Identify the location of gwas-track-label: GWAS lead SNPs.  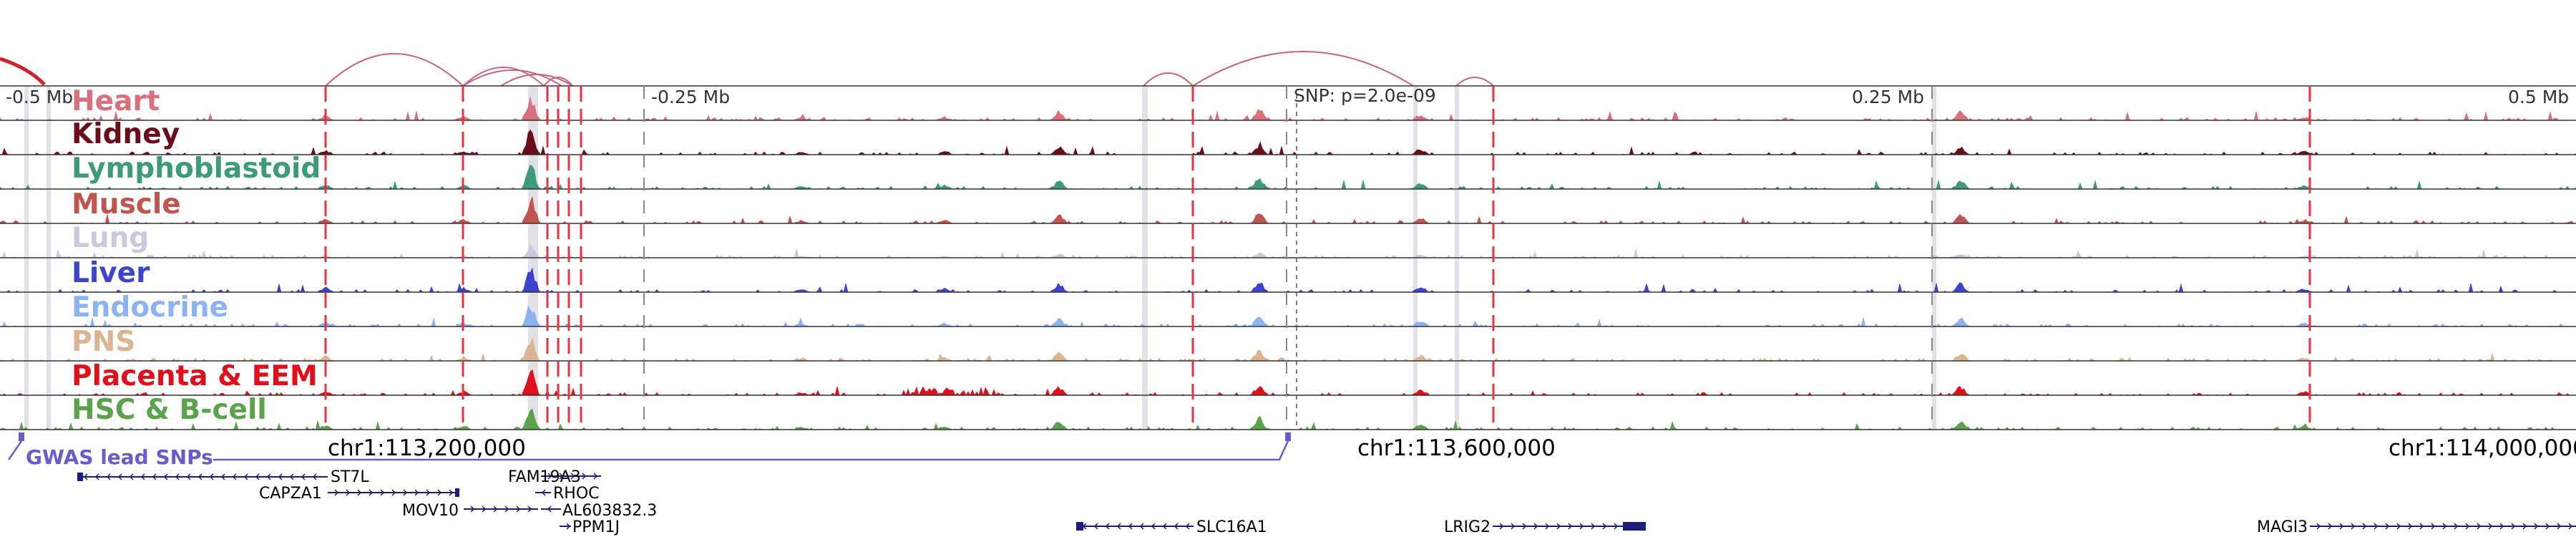
(119, 457).